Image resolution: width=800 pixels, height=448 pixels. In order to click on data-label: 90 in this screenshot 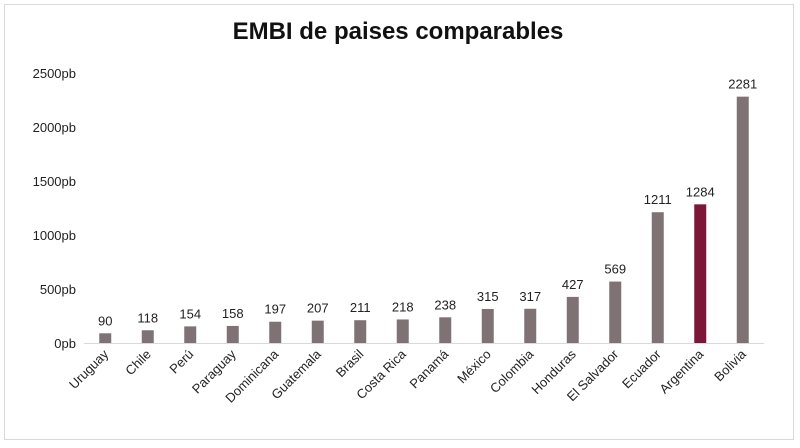, I will do `click(105, 320)`.